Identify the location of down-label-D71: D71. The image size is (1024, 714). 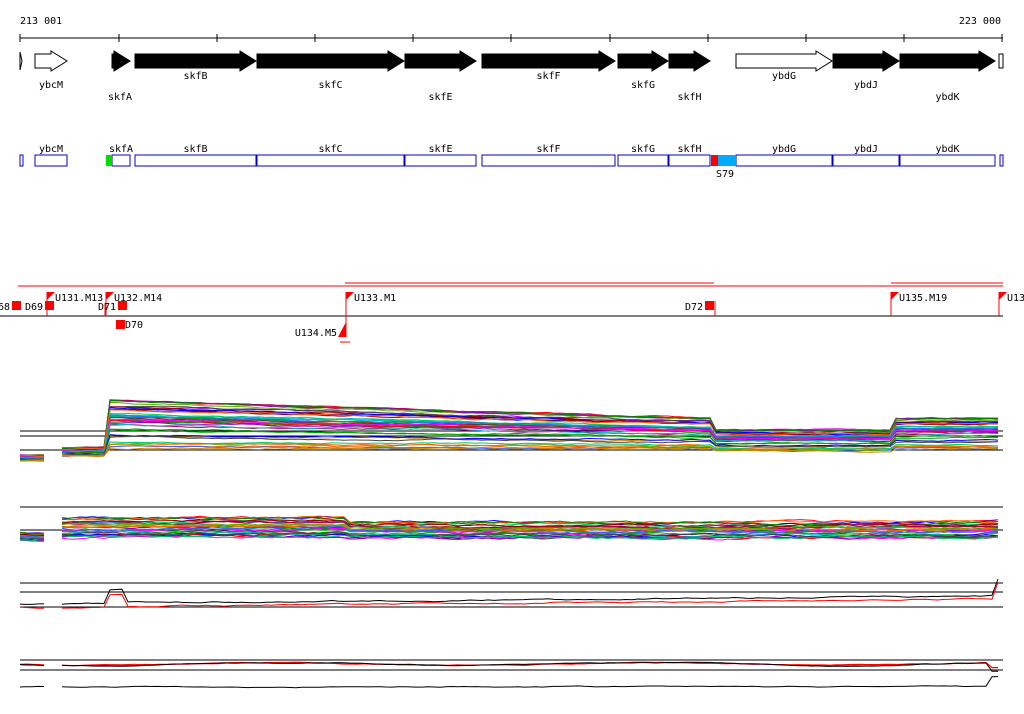
(107, 307).